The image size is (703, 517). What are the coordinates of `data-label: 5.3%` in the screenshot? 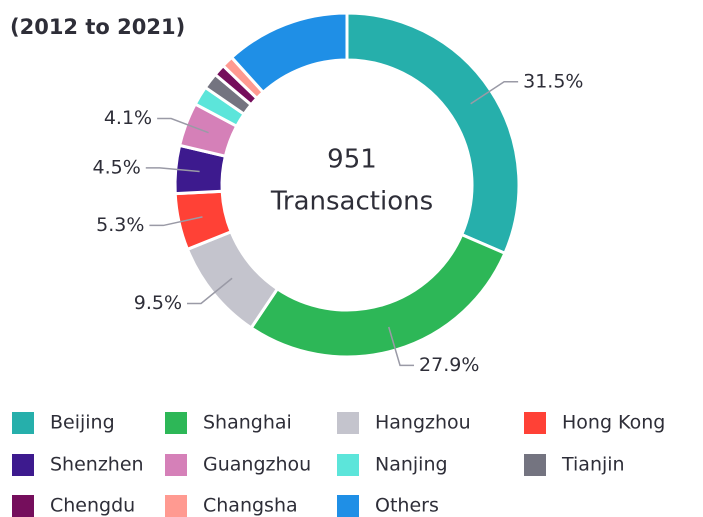 It's located at (120, 225).